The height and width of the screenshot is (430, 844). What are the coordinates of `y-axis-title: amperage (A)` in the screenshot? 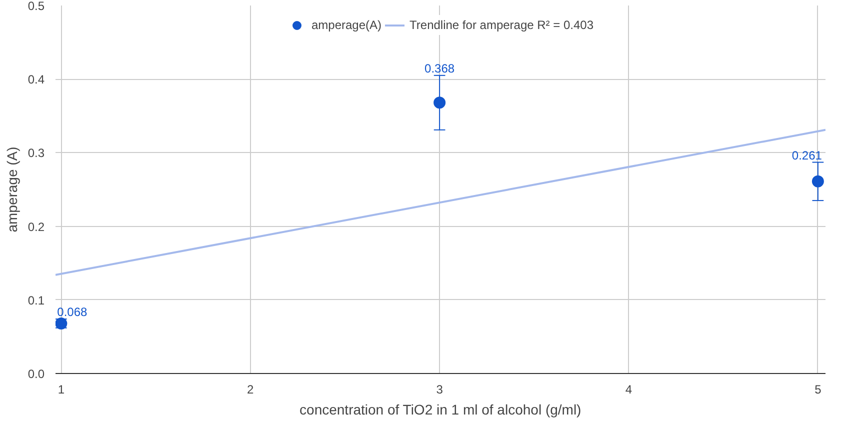 It's located at (12, 189).